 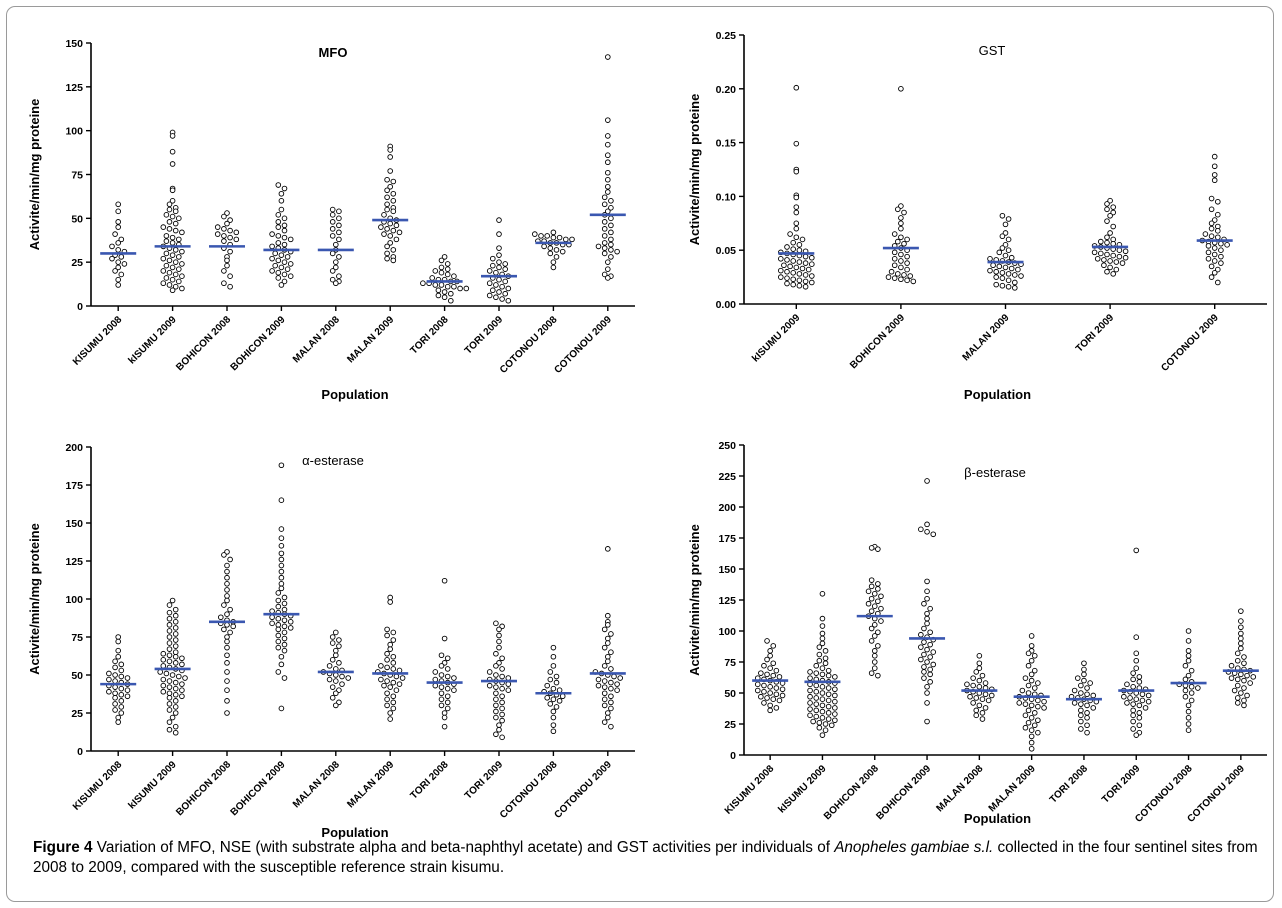 I want to click on x-category-label: TORI 2008, so click(x=1069, y=784).